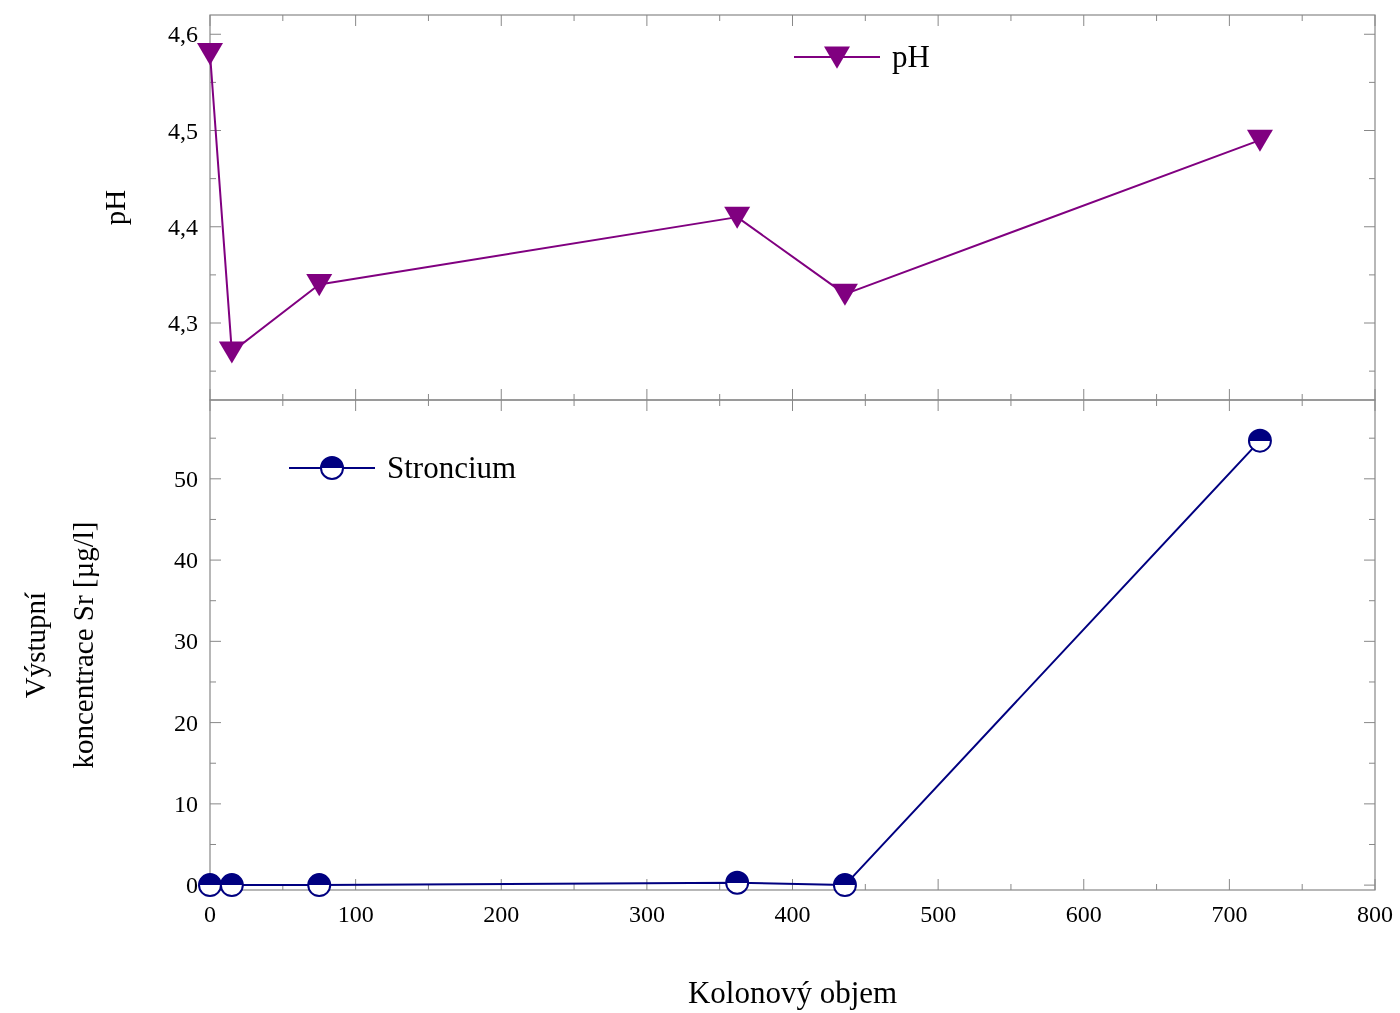  I want to click on x-tick-label: 800, so click(1375, 914).